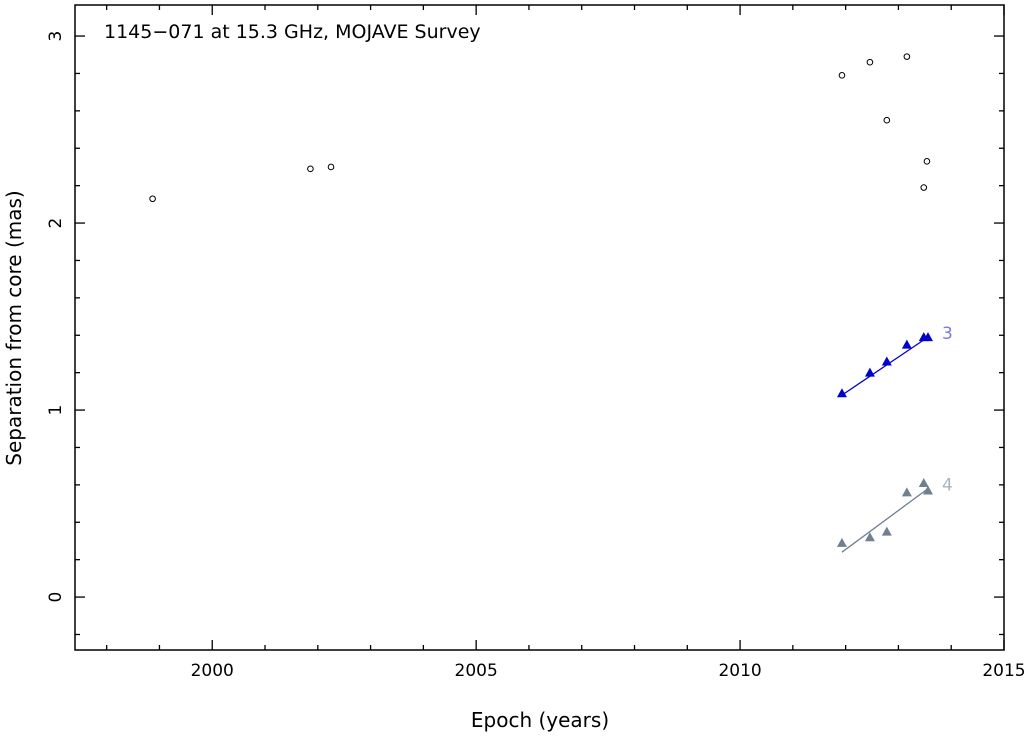  Describe the element at coordinates (56, 410) in the screenshot. I see `y-tick-label: 1` at that location.